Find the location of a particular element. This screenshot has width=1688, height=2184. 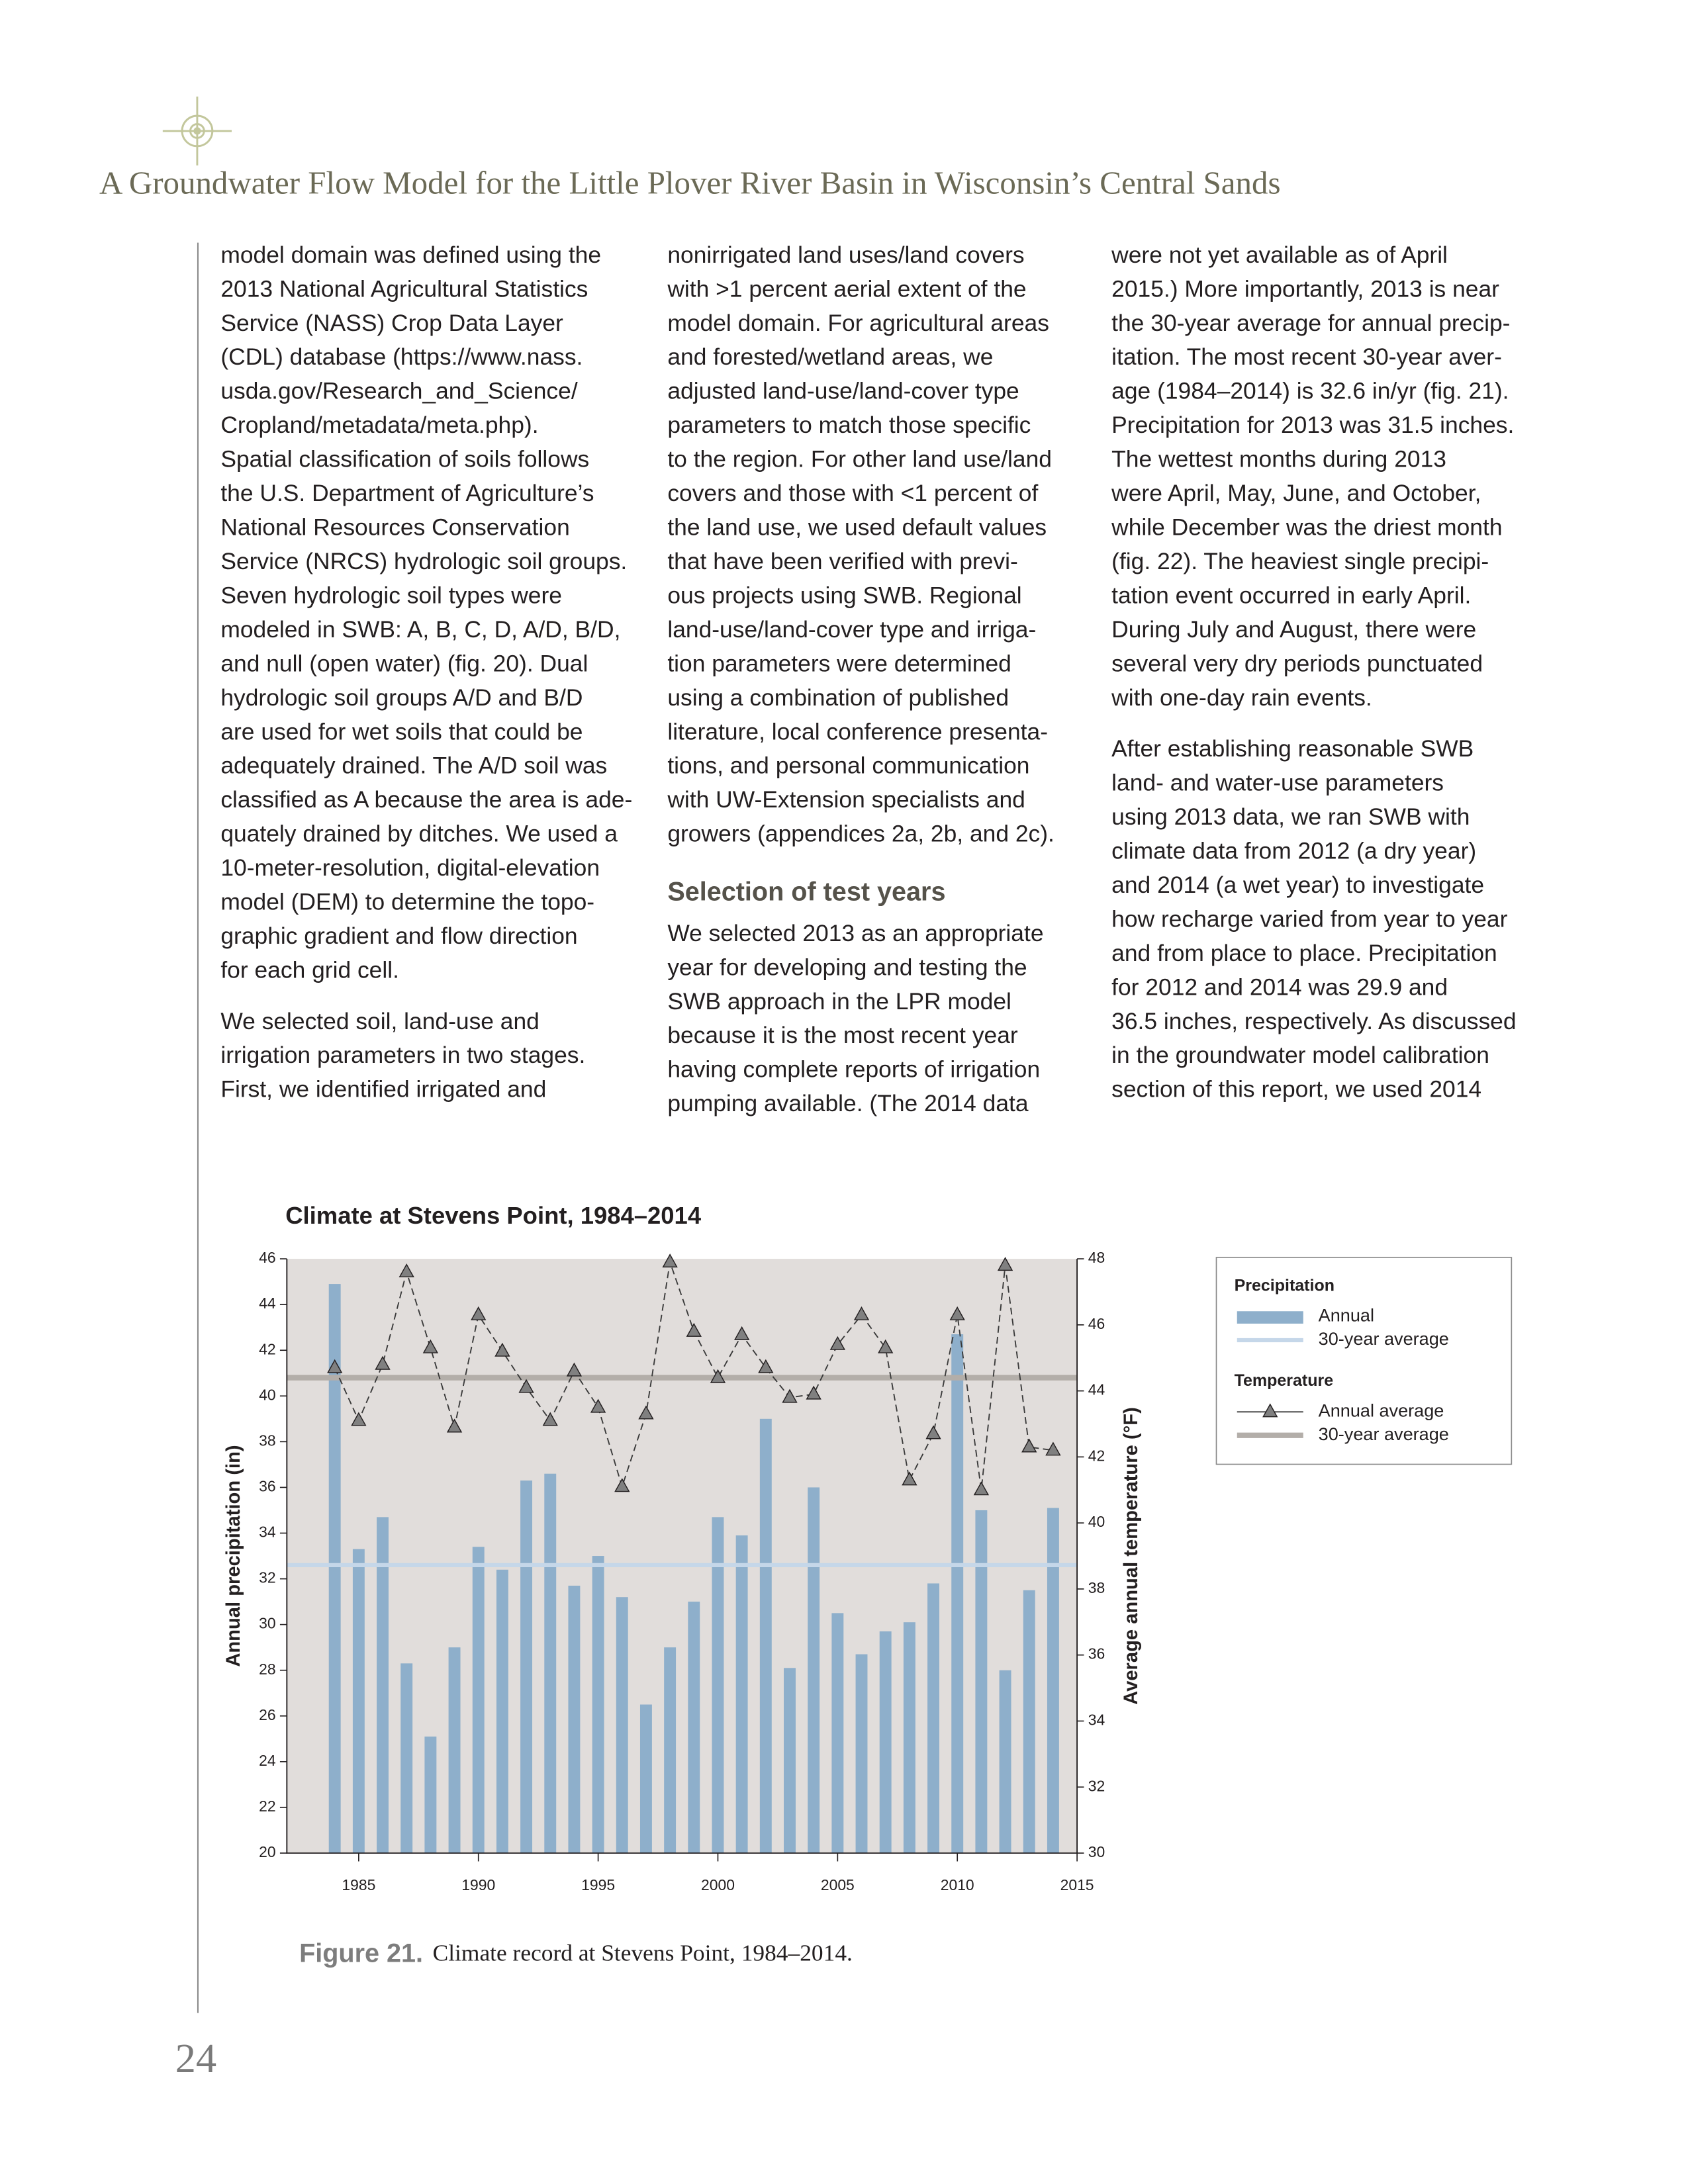

body-text-line: and 2014 (a wet year) to investigate is located at coordinates (1297, 885).